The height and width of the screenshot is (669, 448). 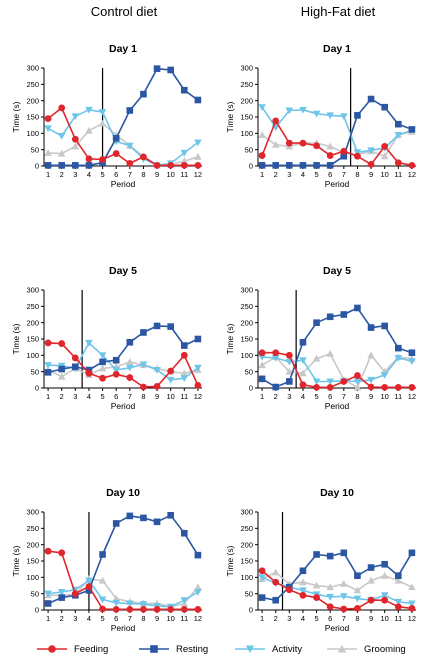 What do you see at coordinates (337, 271) in the screenshot?
I see `panel-title: Day 5` at bounding box center [337, 271].